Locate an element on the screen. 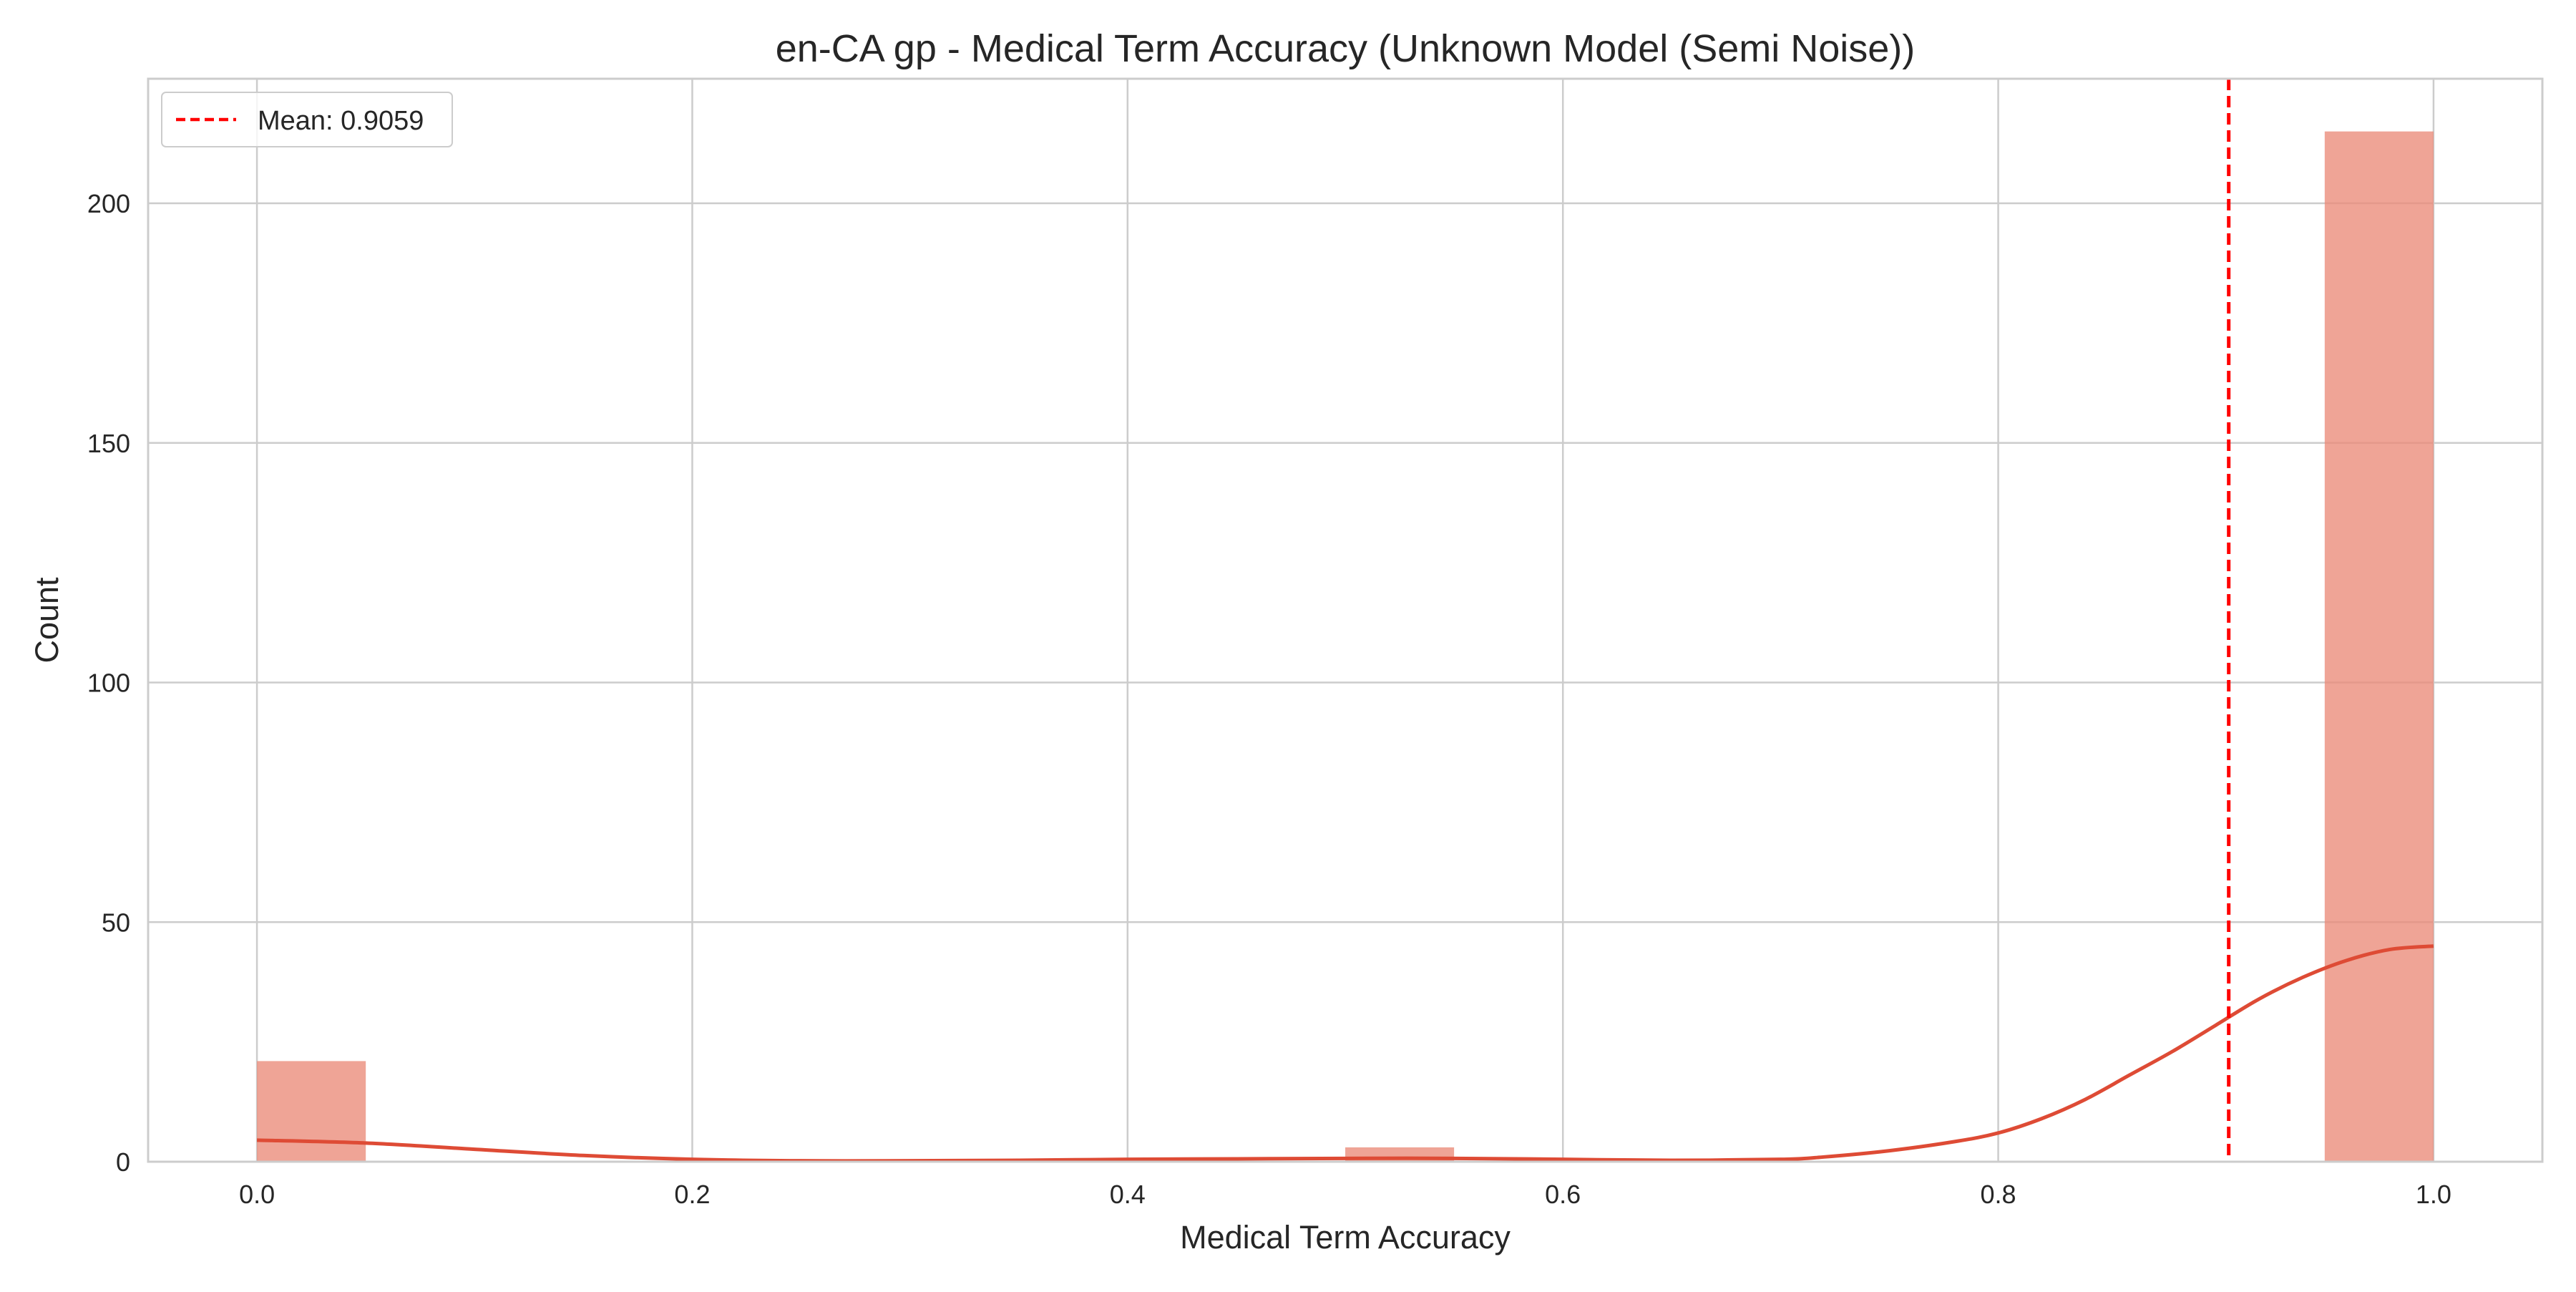 The height and width of the screenshot is (1292, 2576). legend: Mean: 0.9059 is located at coordinates (307, 119).